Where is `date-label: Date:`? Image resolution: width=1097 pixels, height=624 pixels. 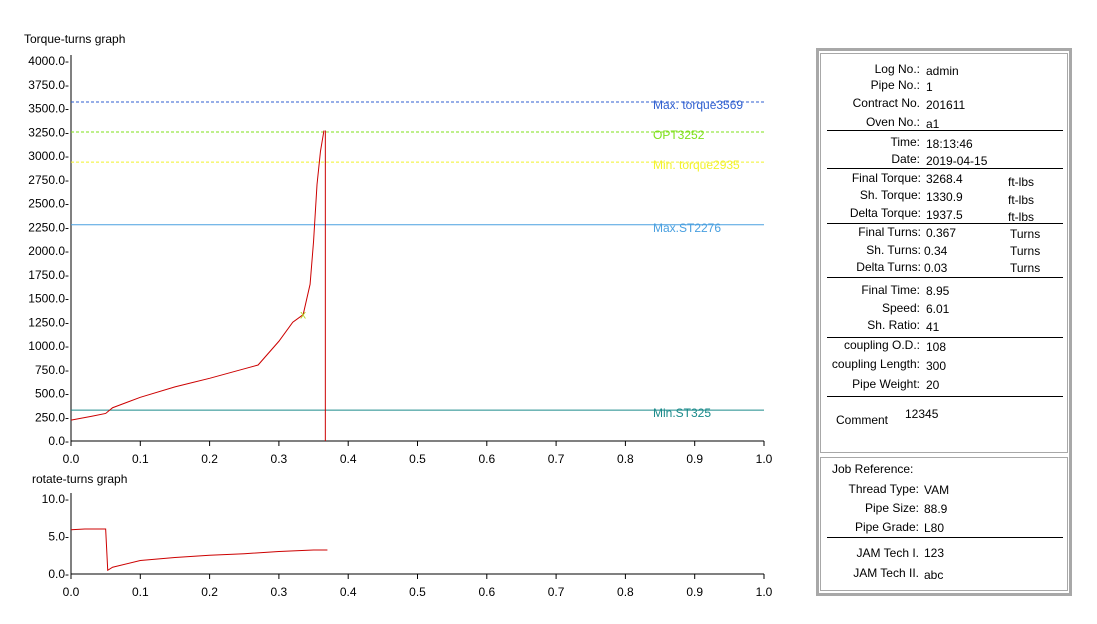 date-label: Date: is located at coordinates (905, 159).